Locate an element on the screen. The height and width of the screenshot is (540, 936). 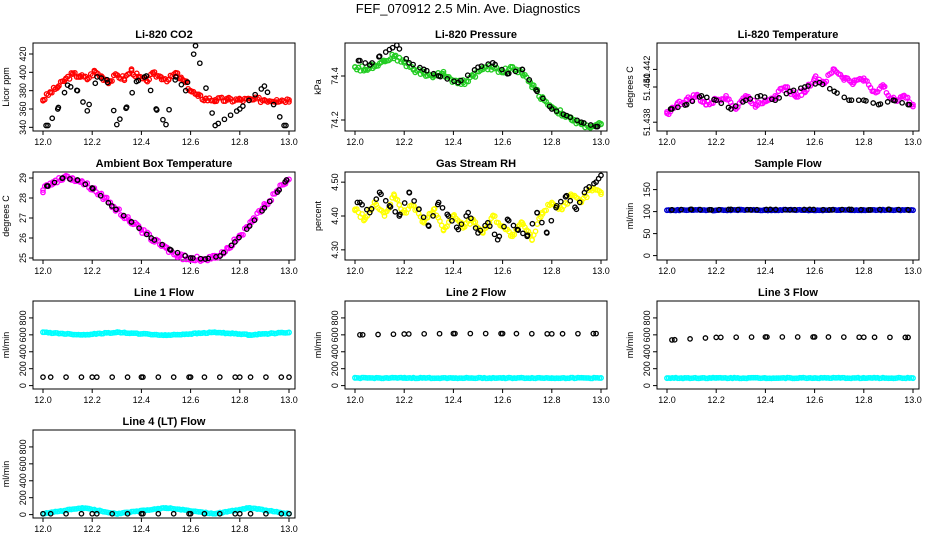
y-axis-label: ml/min is located at coordinates (630, 345).